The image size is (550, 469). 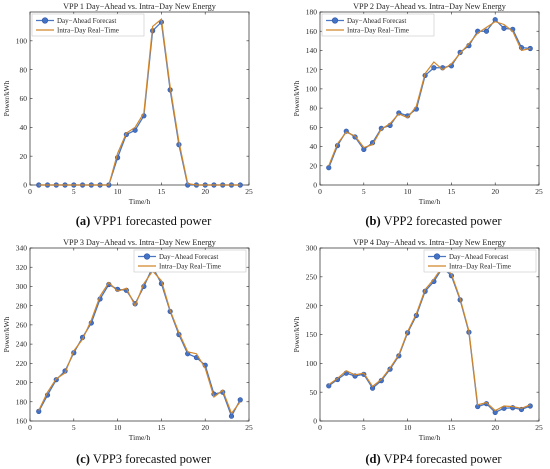 I want to click on y-tick-label: 340, so click(x=22, y=248).